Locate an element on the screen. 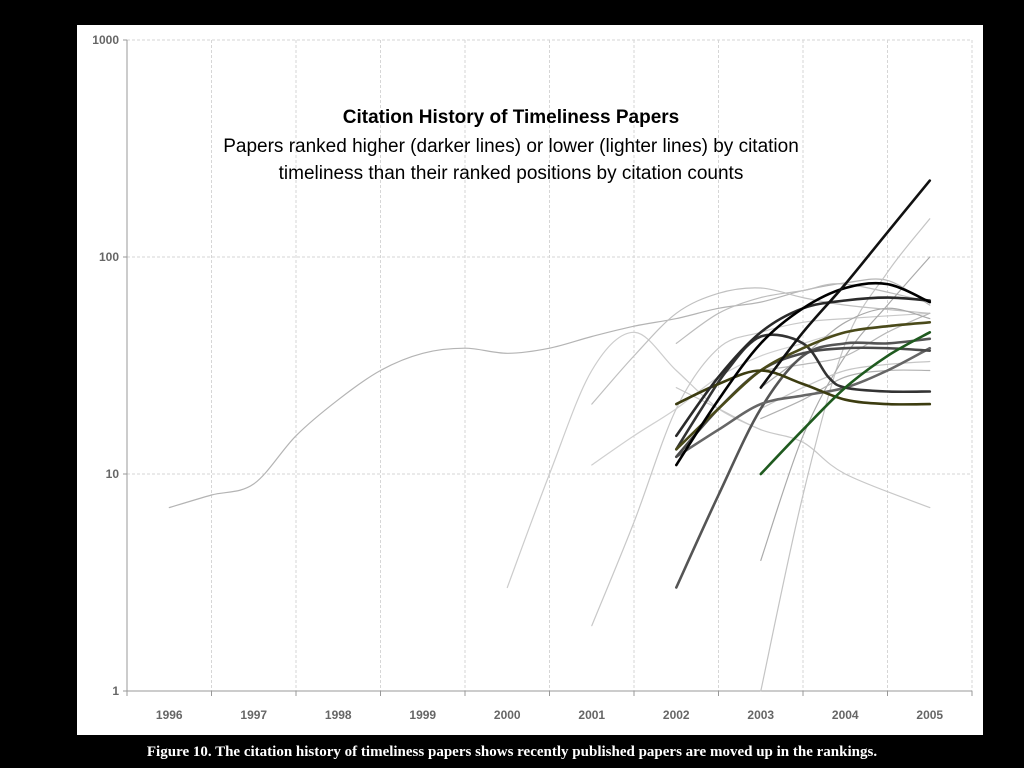 The image size is (1024, 768). y-tick-label: 100 is located at coordinates (109, 257).